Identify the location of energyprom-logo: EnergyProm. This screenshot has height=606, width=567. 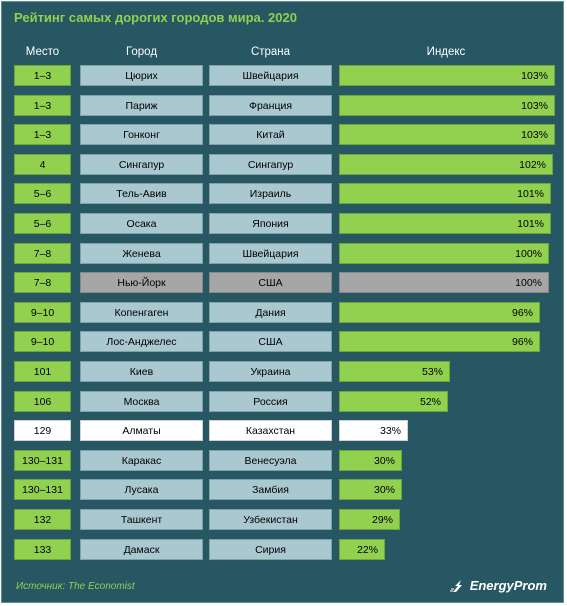
(498, 585).